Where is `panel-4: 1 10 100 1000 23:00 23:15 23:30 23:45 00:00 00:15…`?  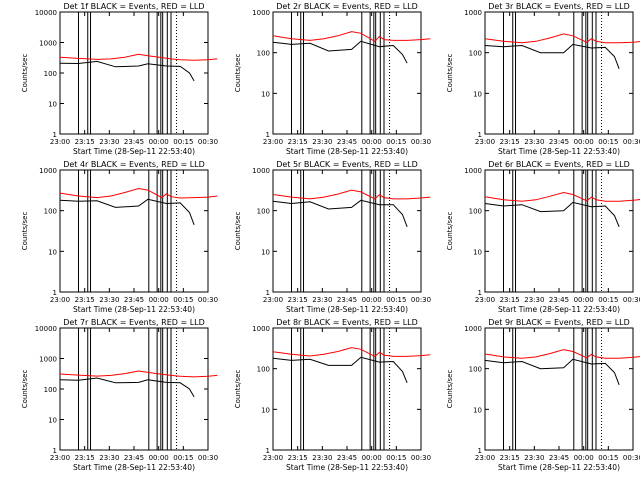 panel-4: 1 10 100 1000 23:00 23:15 23:30 23:45 00:00 00:15… is located at coordinates (119, 237).